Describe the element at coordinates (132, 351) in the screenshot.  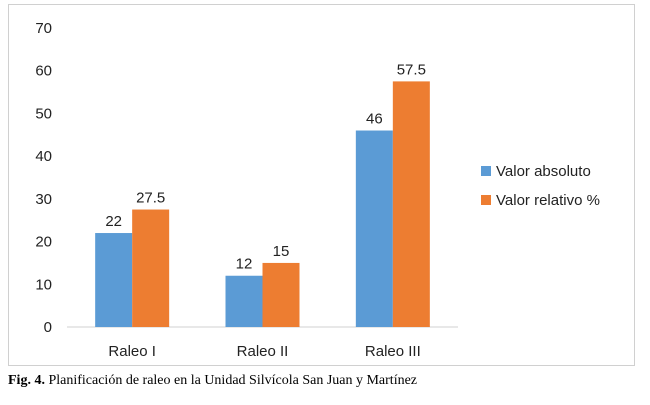
I see `x-category-label: Raleo I` at that location.